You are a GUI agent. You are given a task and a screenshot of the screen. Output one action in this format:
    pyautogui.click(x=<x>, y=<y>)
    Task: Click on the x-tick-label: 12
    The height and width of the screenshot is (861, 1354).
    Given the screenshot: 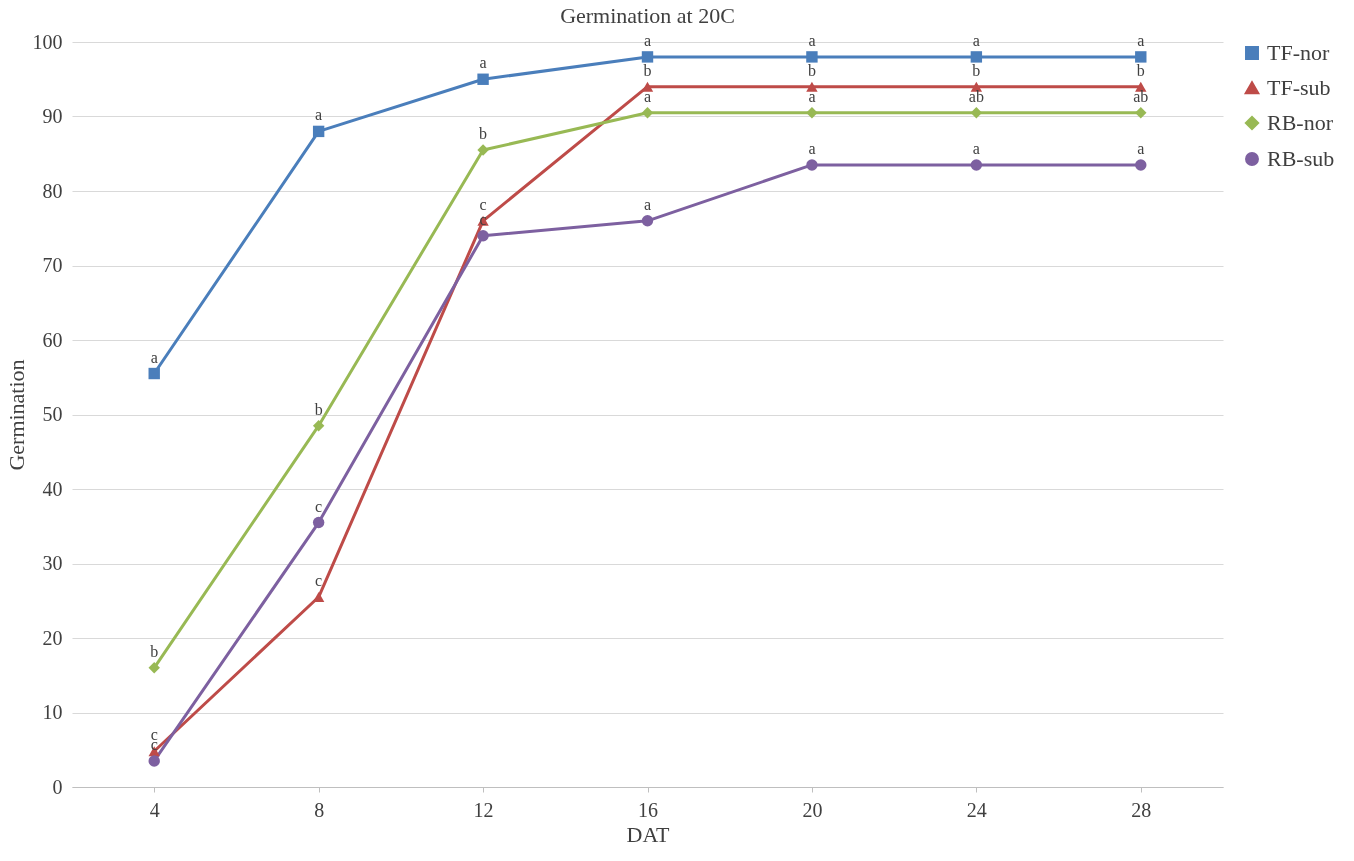 What is the action you would take?
    pyautogui.click(x=483, y=809)
    